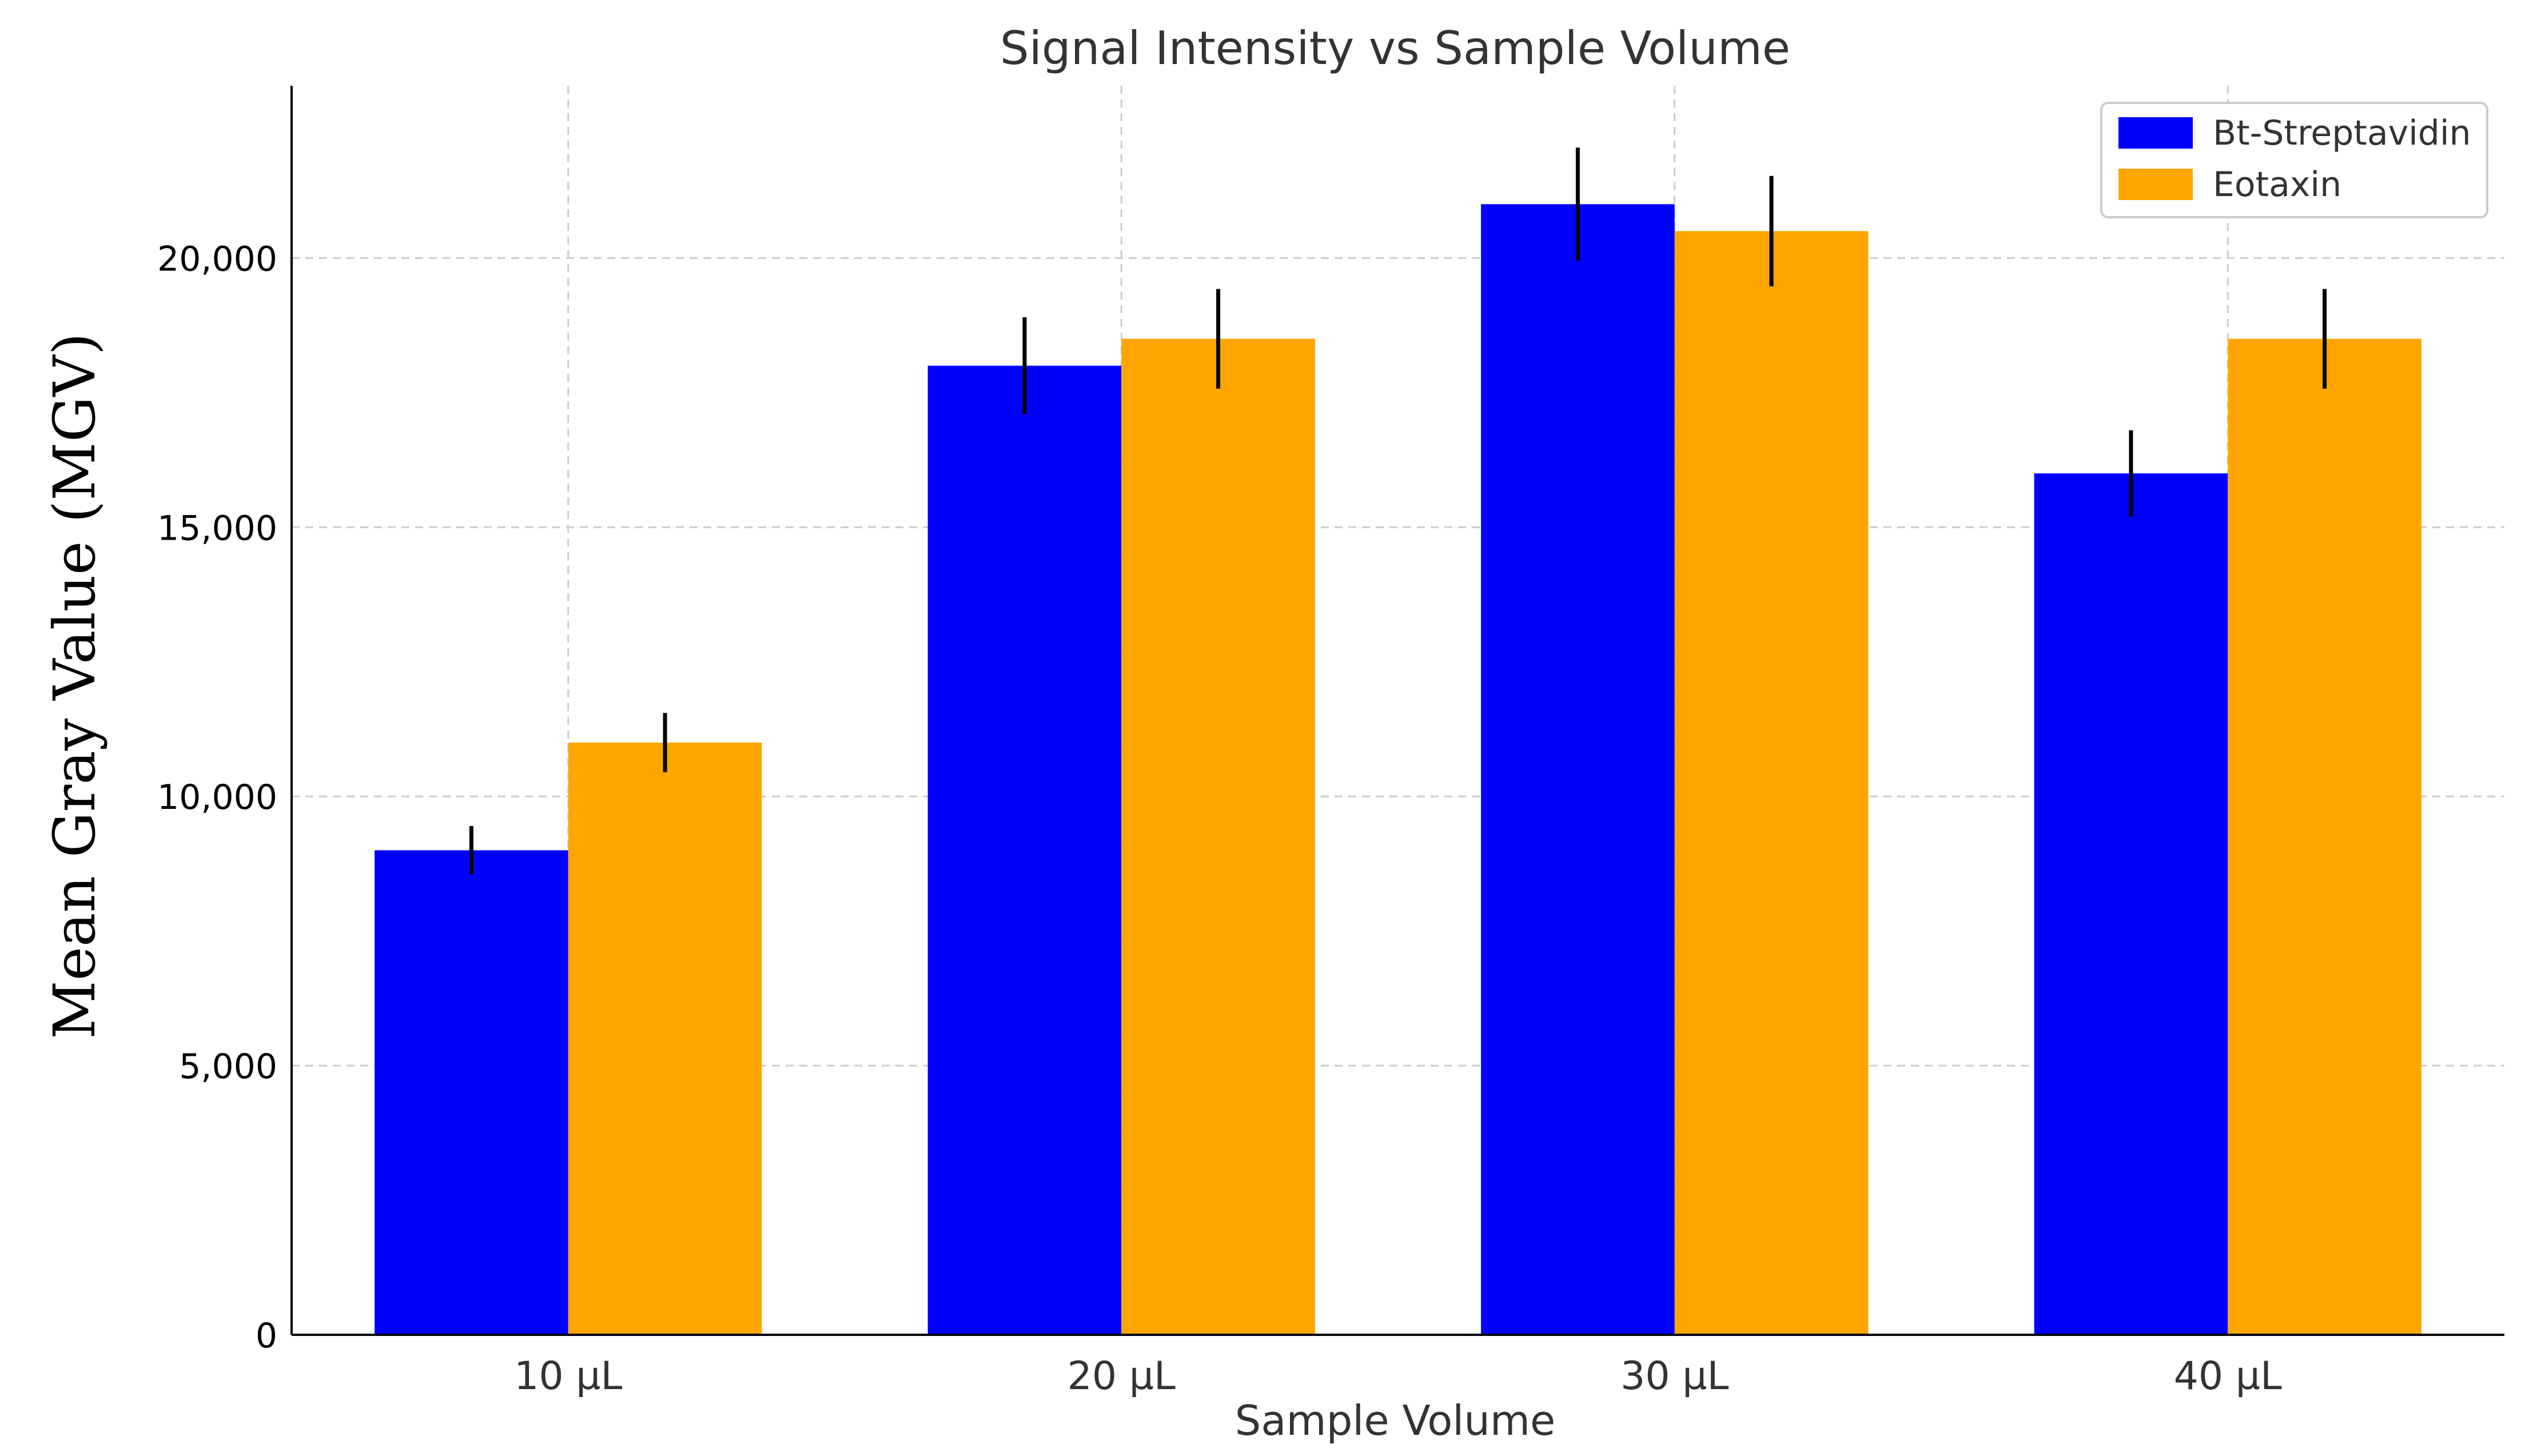 Image resolution: width=2533 pixels, height=1456 pixels. What do you see at coordinates (228, 1067) in the screenshot?
I see `y-tick-label: 5,000` at bounding box center [228, 1067].